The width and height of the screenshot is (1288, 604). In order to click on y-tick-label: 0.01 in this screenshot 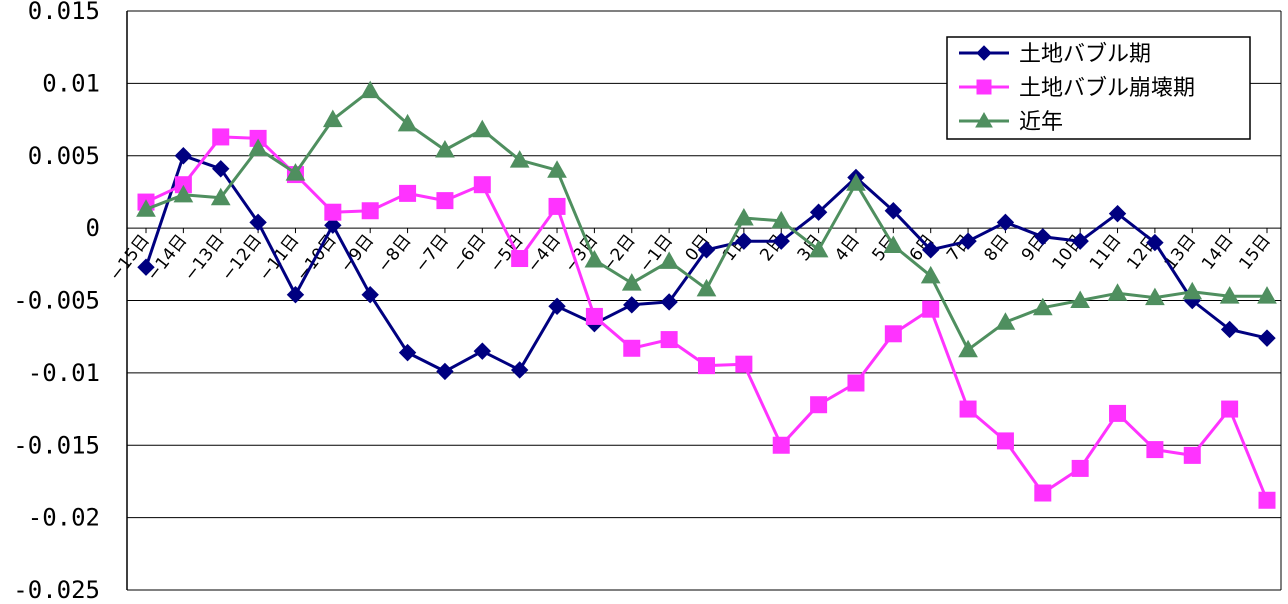, I will do `click(71, 83)`.